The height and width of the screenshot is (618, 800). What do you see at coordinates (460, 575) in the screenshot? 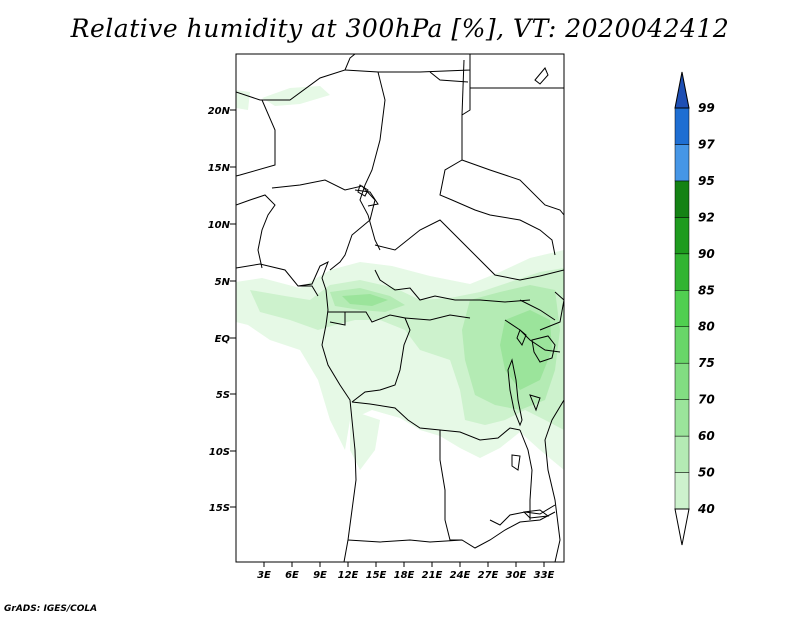
I see `lon-label: 24E` at bounding box center [460, 575].